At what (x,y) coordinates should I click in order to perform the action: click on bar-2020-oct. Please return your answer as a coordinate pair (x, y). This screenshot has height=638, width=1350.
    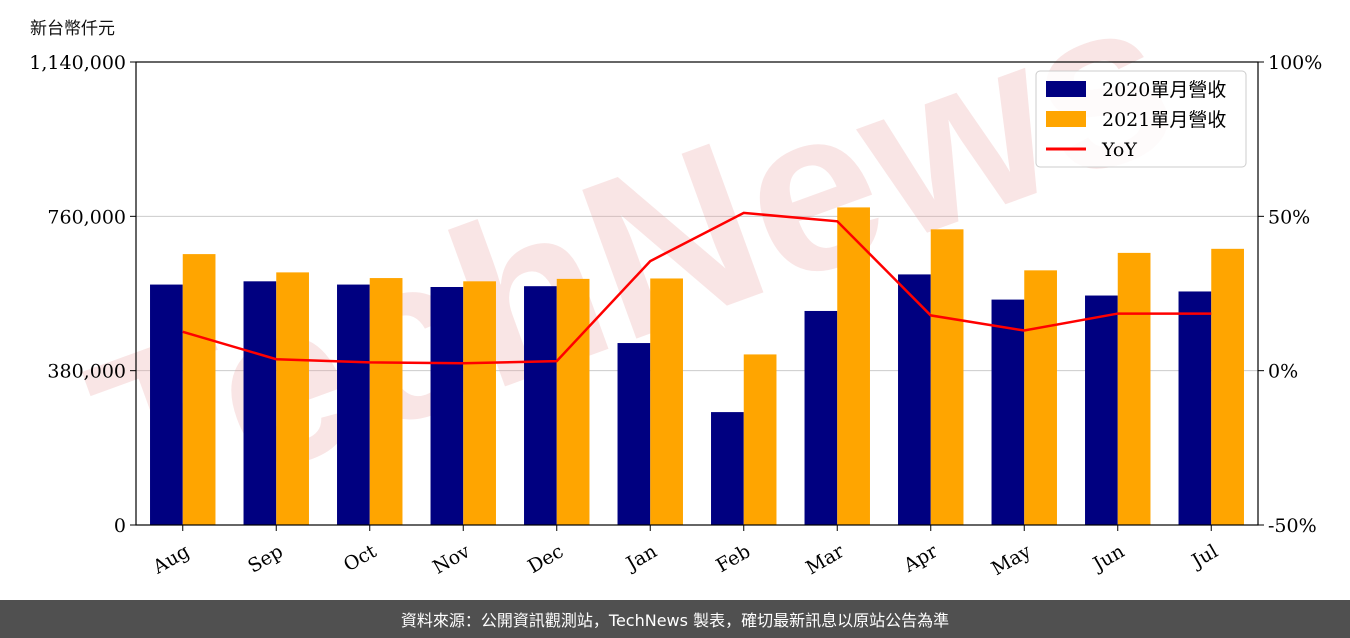
    Looking at the image, I should click on (353, 404).